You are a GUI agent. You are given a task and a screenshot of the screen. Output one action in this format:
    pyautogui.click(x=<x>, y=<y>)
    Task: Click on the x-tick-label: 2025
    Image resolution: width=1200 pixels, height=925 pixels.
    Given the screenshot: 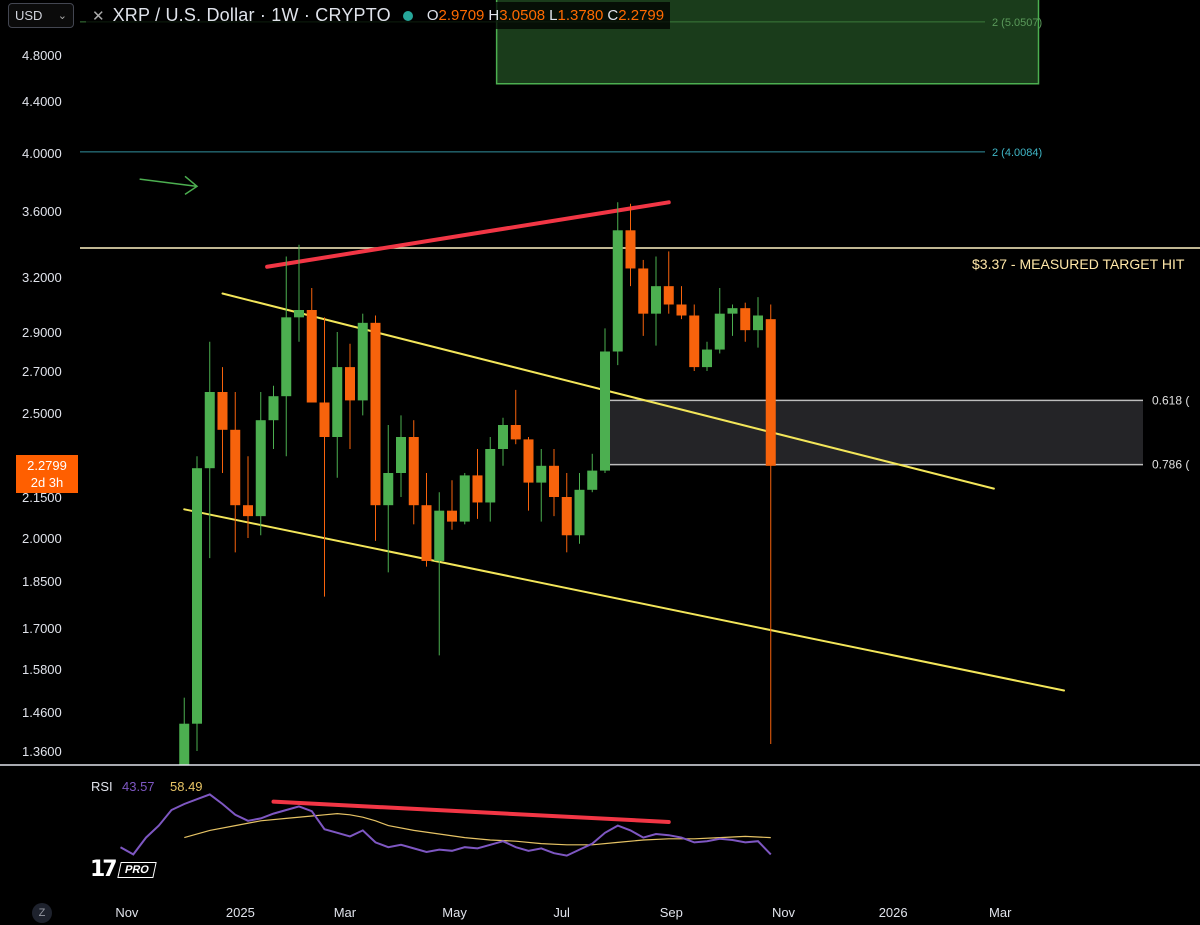 What is the action you would take?
    pyautogui.click(x=240, y=912)
    